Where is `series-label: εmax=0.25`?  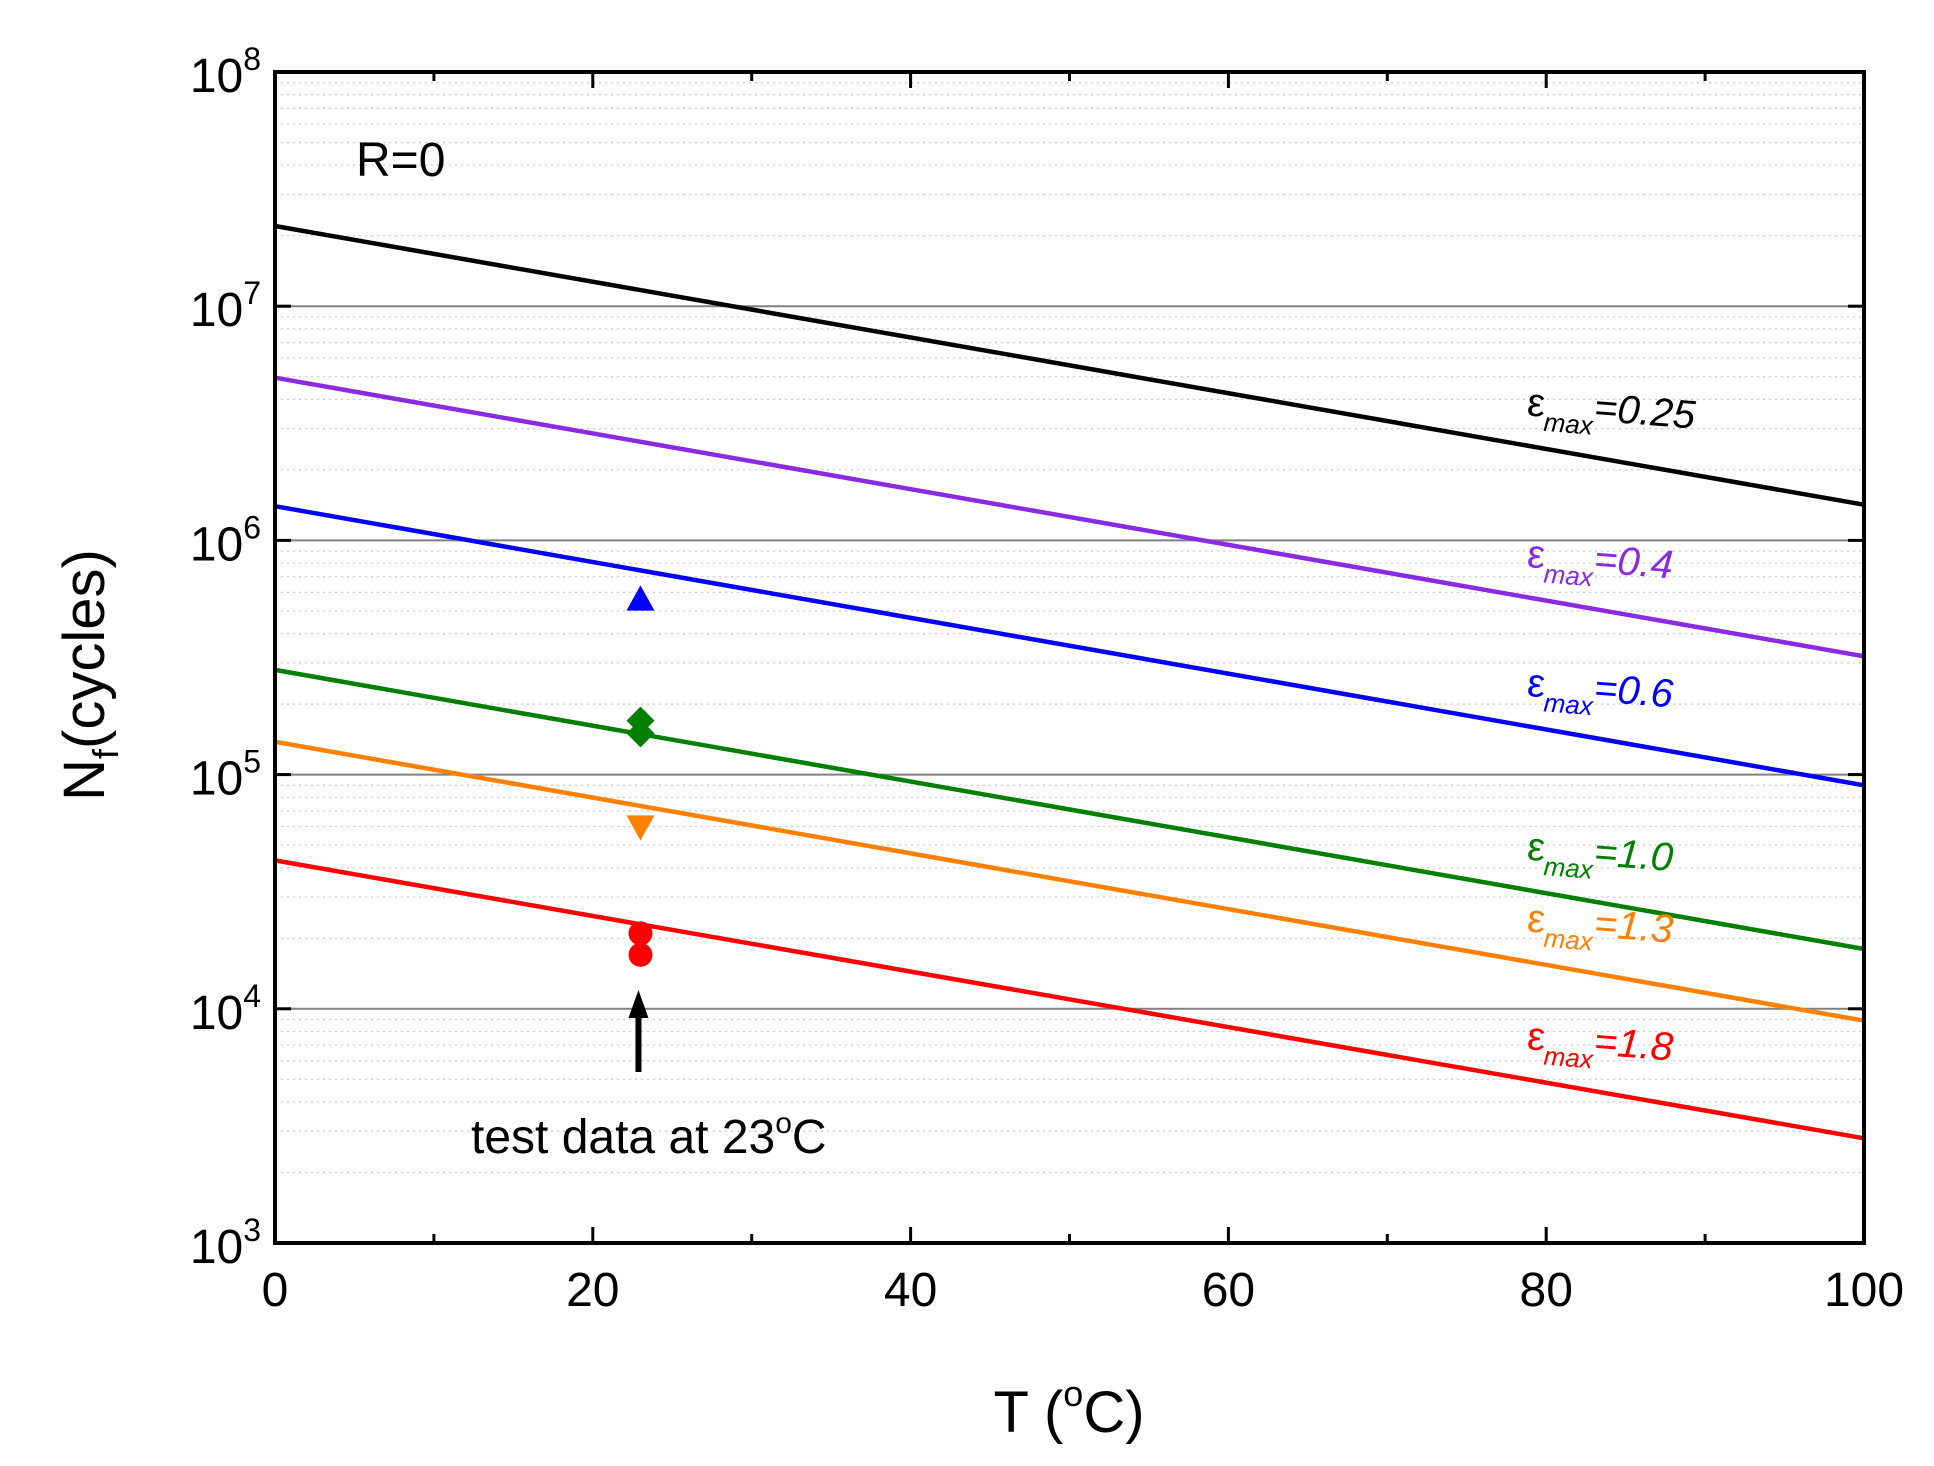
series-label: εmax=0.25 is located at coordinates (1611, 415).